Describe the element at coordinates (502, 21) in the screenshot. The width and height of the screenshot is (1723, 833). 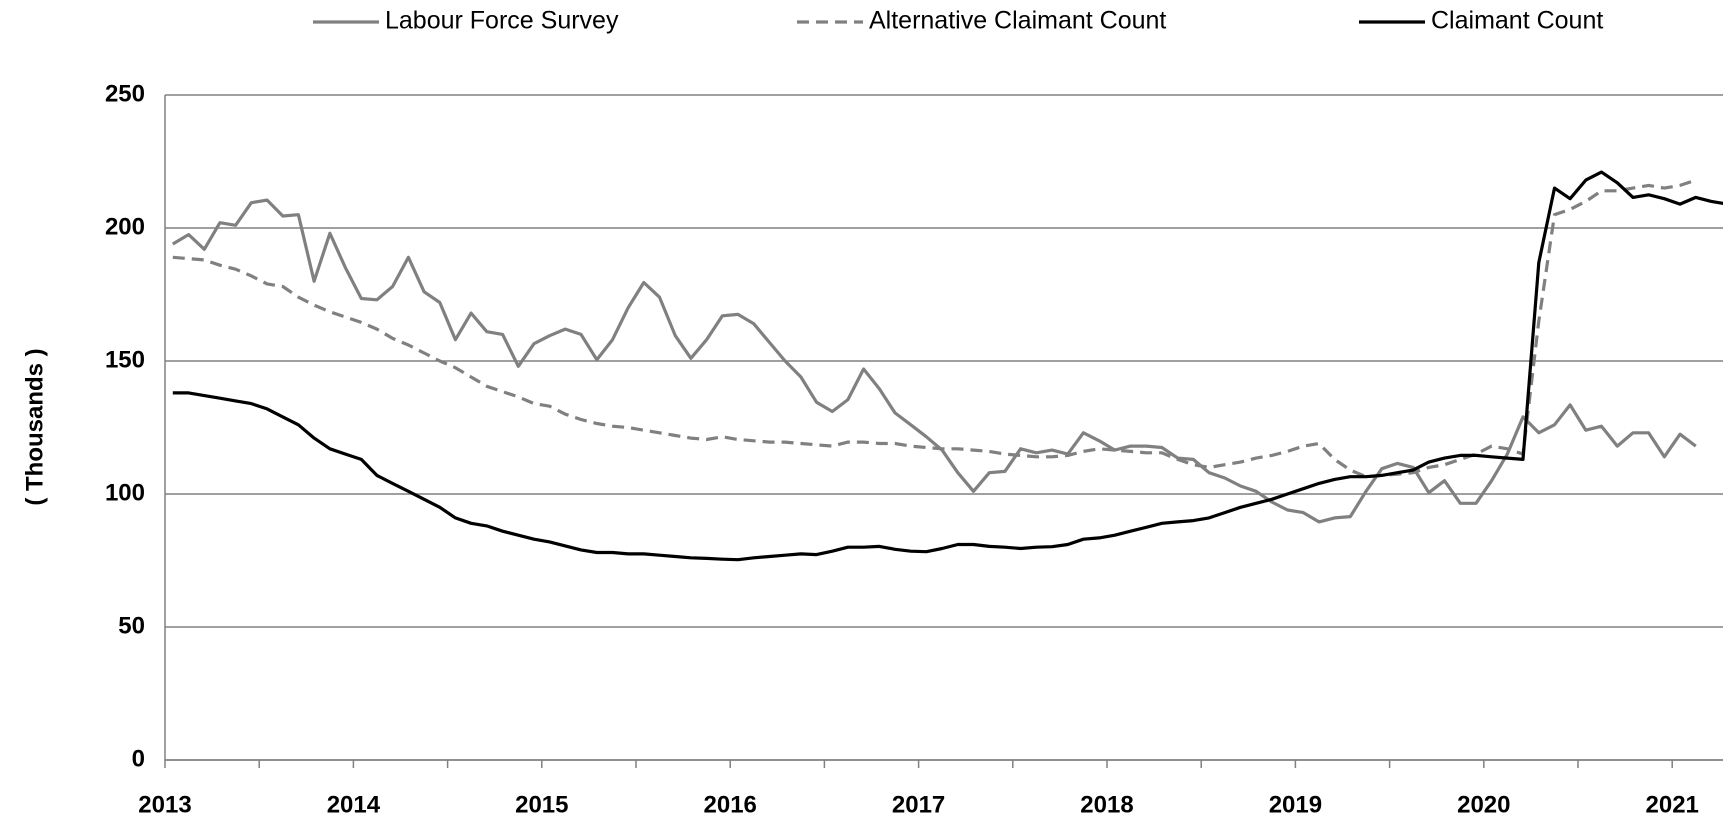
I see `legend-label: Labour Force Survey` at that location.